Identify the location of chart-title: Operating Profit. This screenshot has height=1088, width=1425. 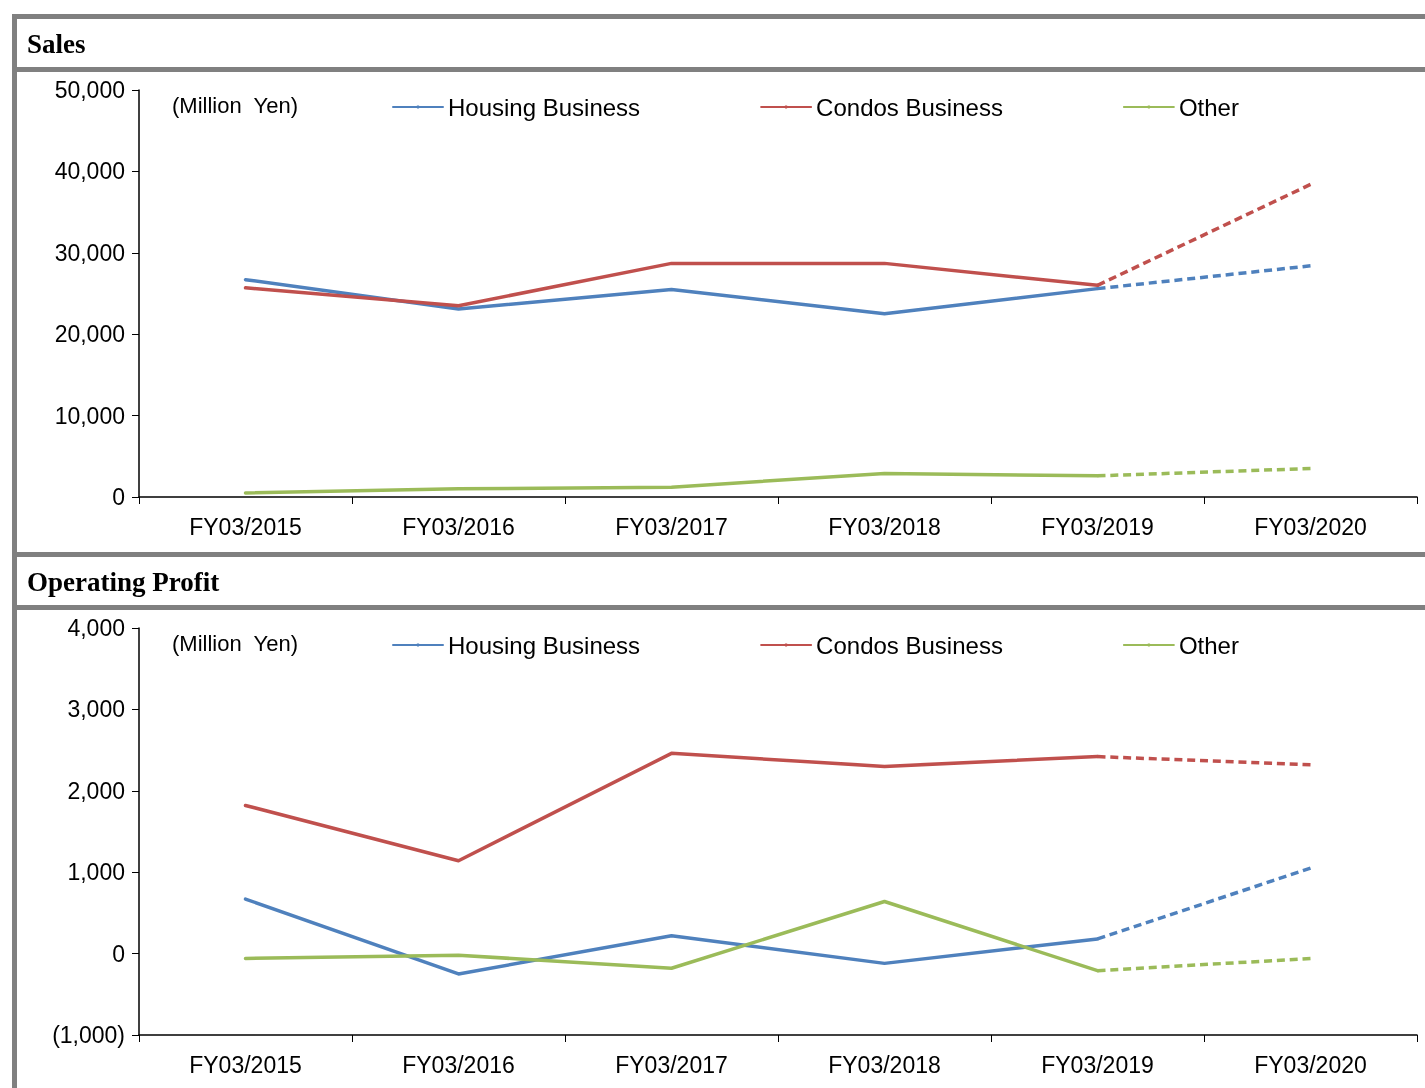
(721, 583).